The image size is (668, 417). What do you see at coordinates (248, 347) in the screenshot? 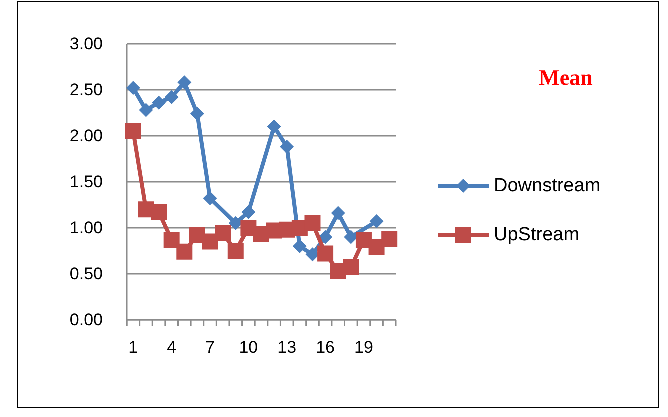
I see `x-tick-label: 10` at bounding box center [248, 347].